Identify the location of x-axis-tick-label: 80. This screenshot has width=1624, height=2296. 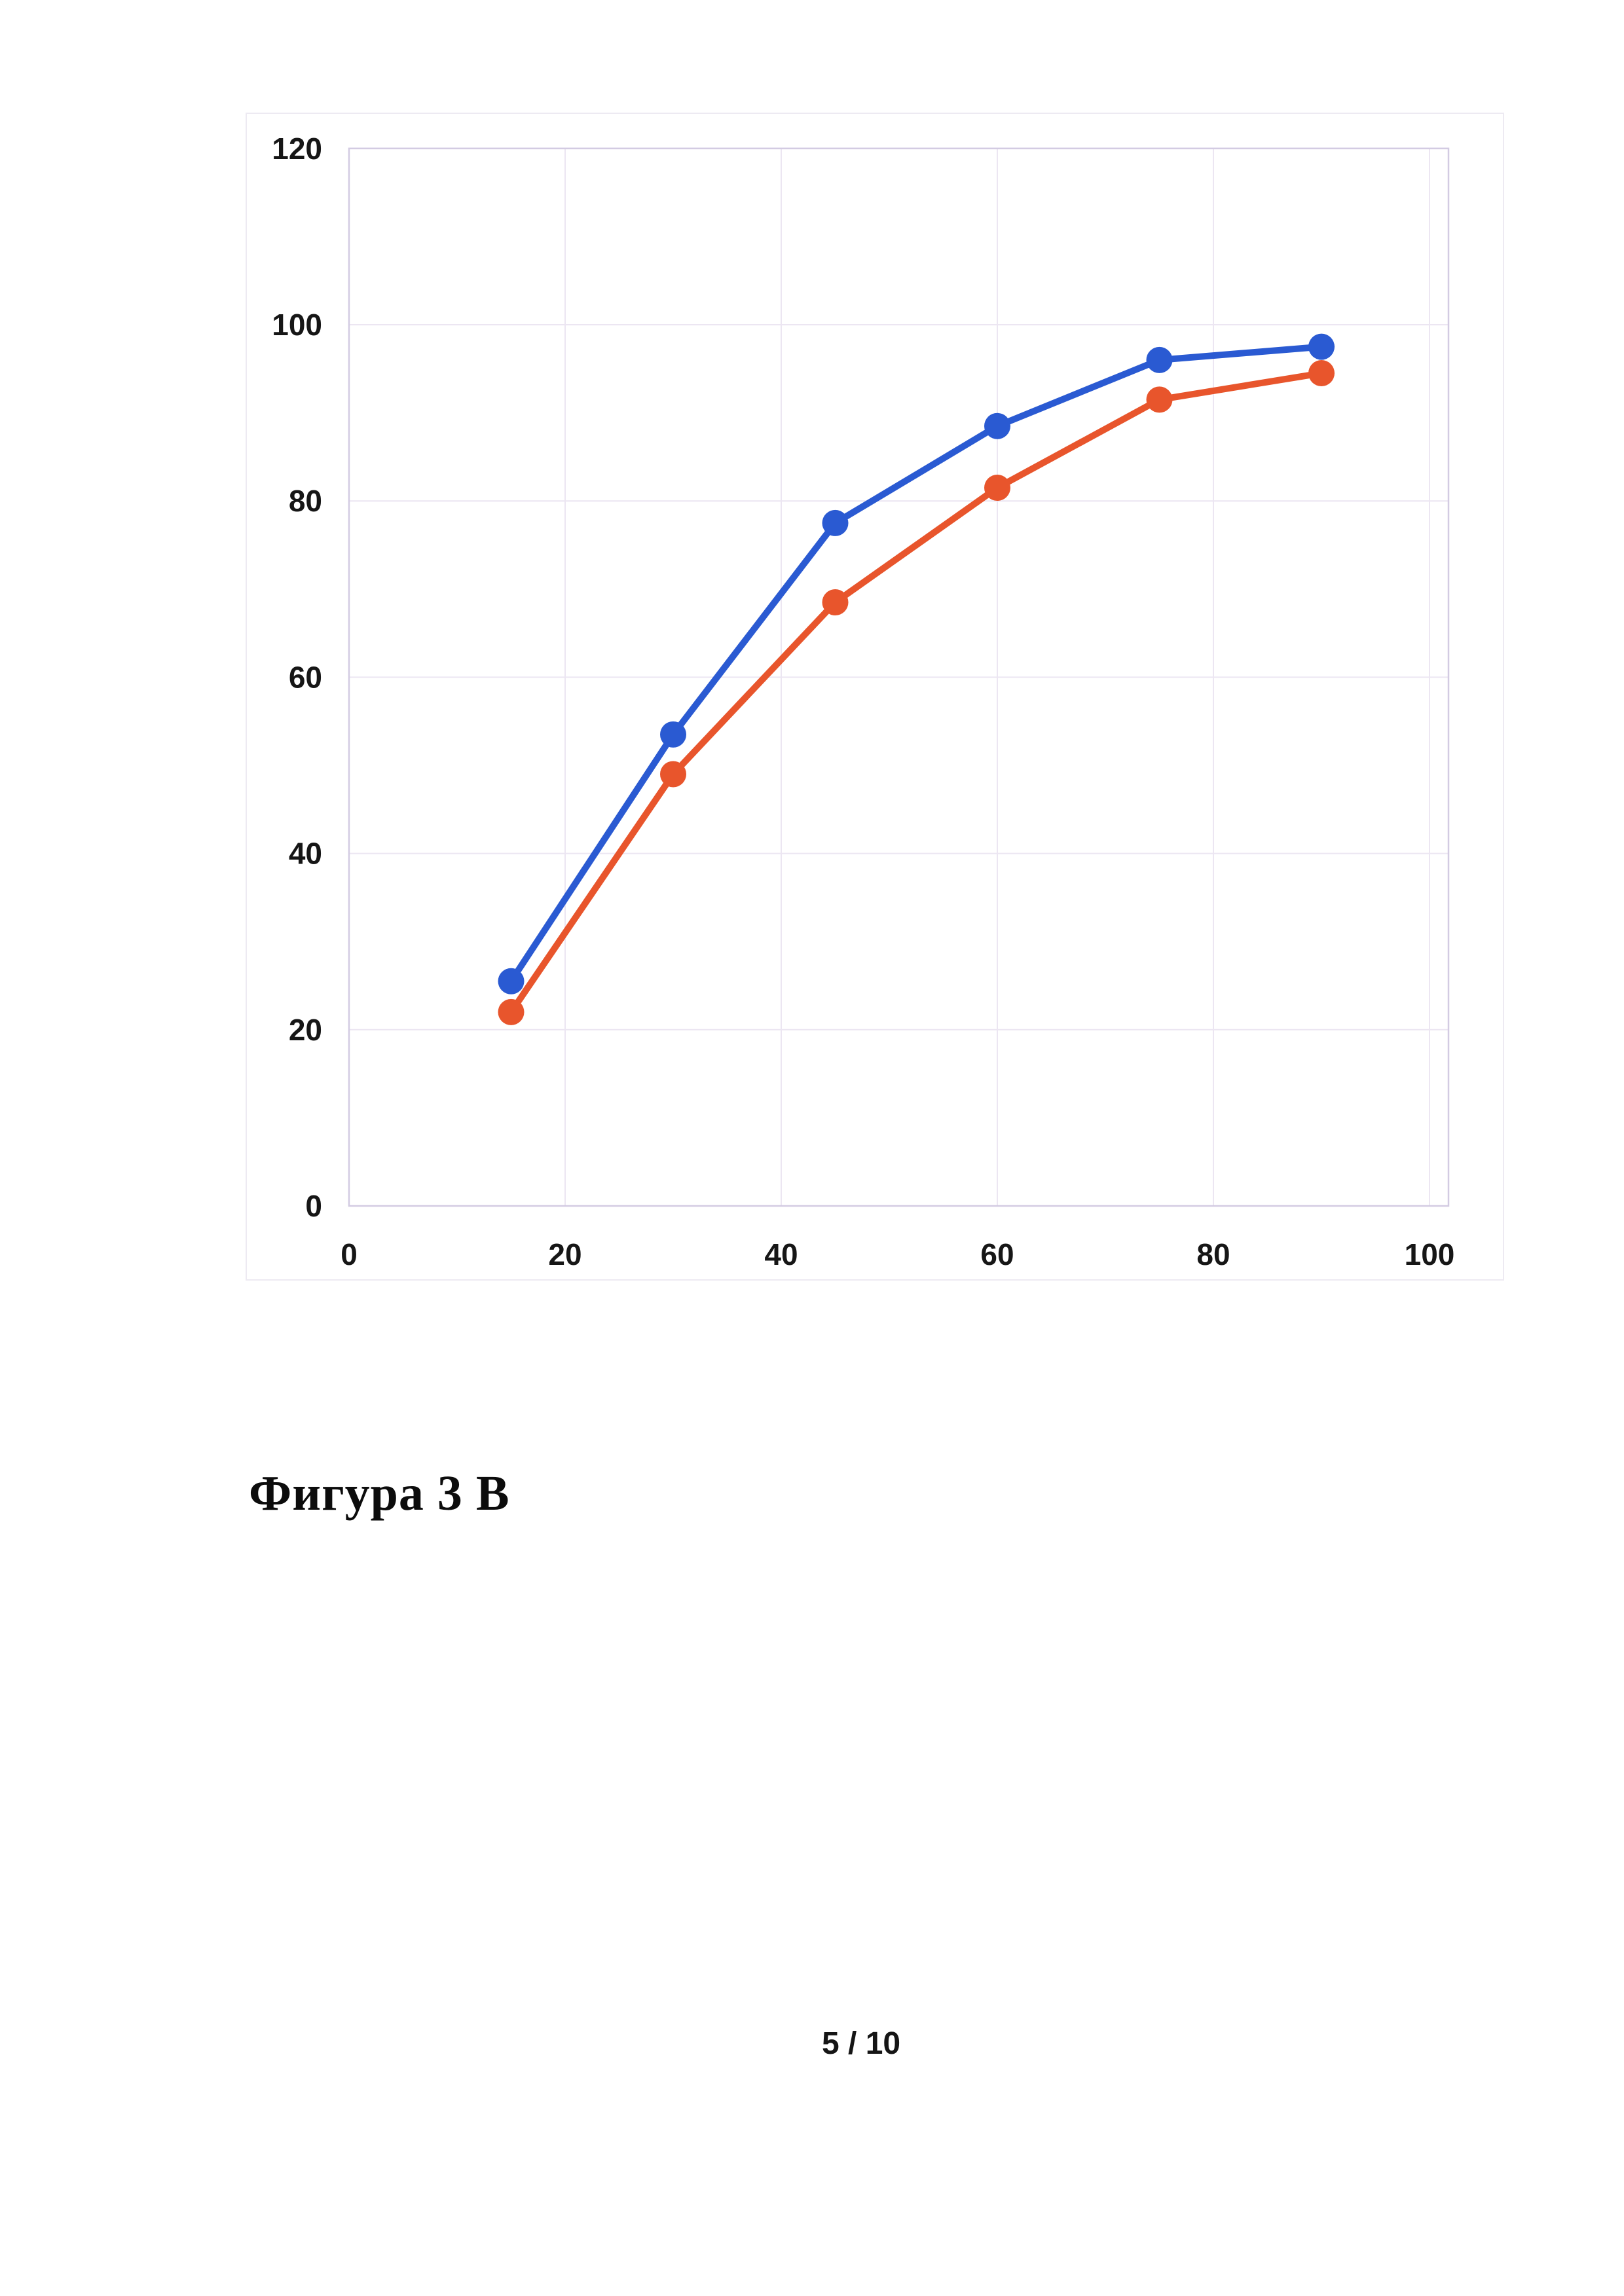
(1213, 1254).